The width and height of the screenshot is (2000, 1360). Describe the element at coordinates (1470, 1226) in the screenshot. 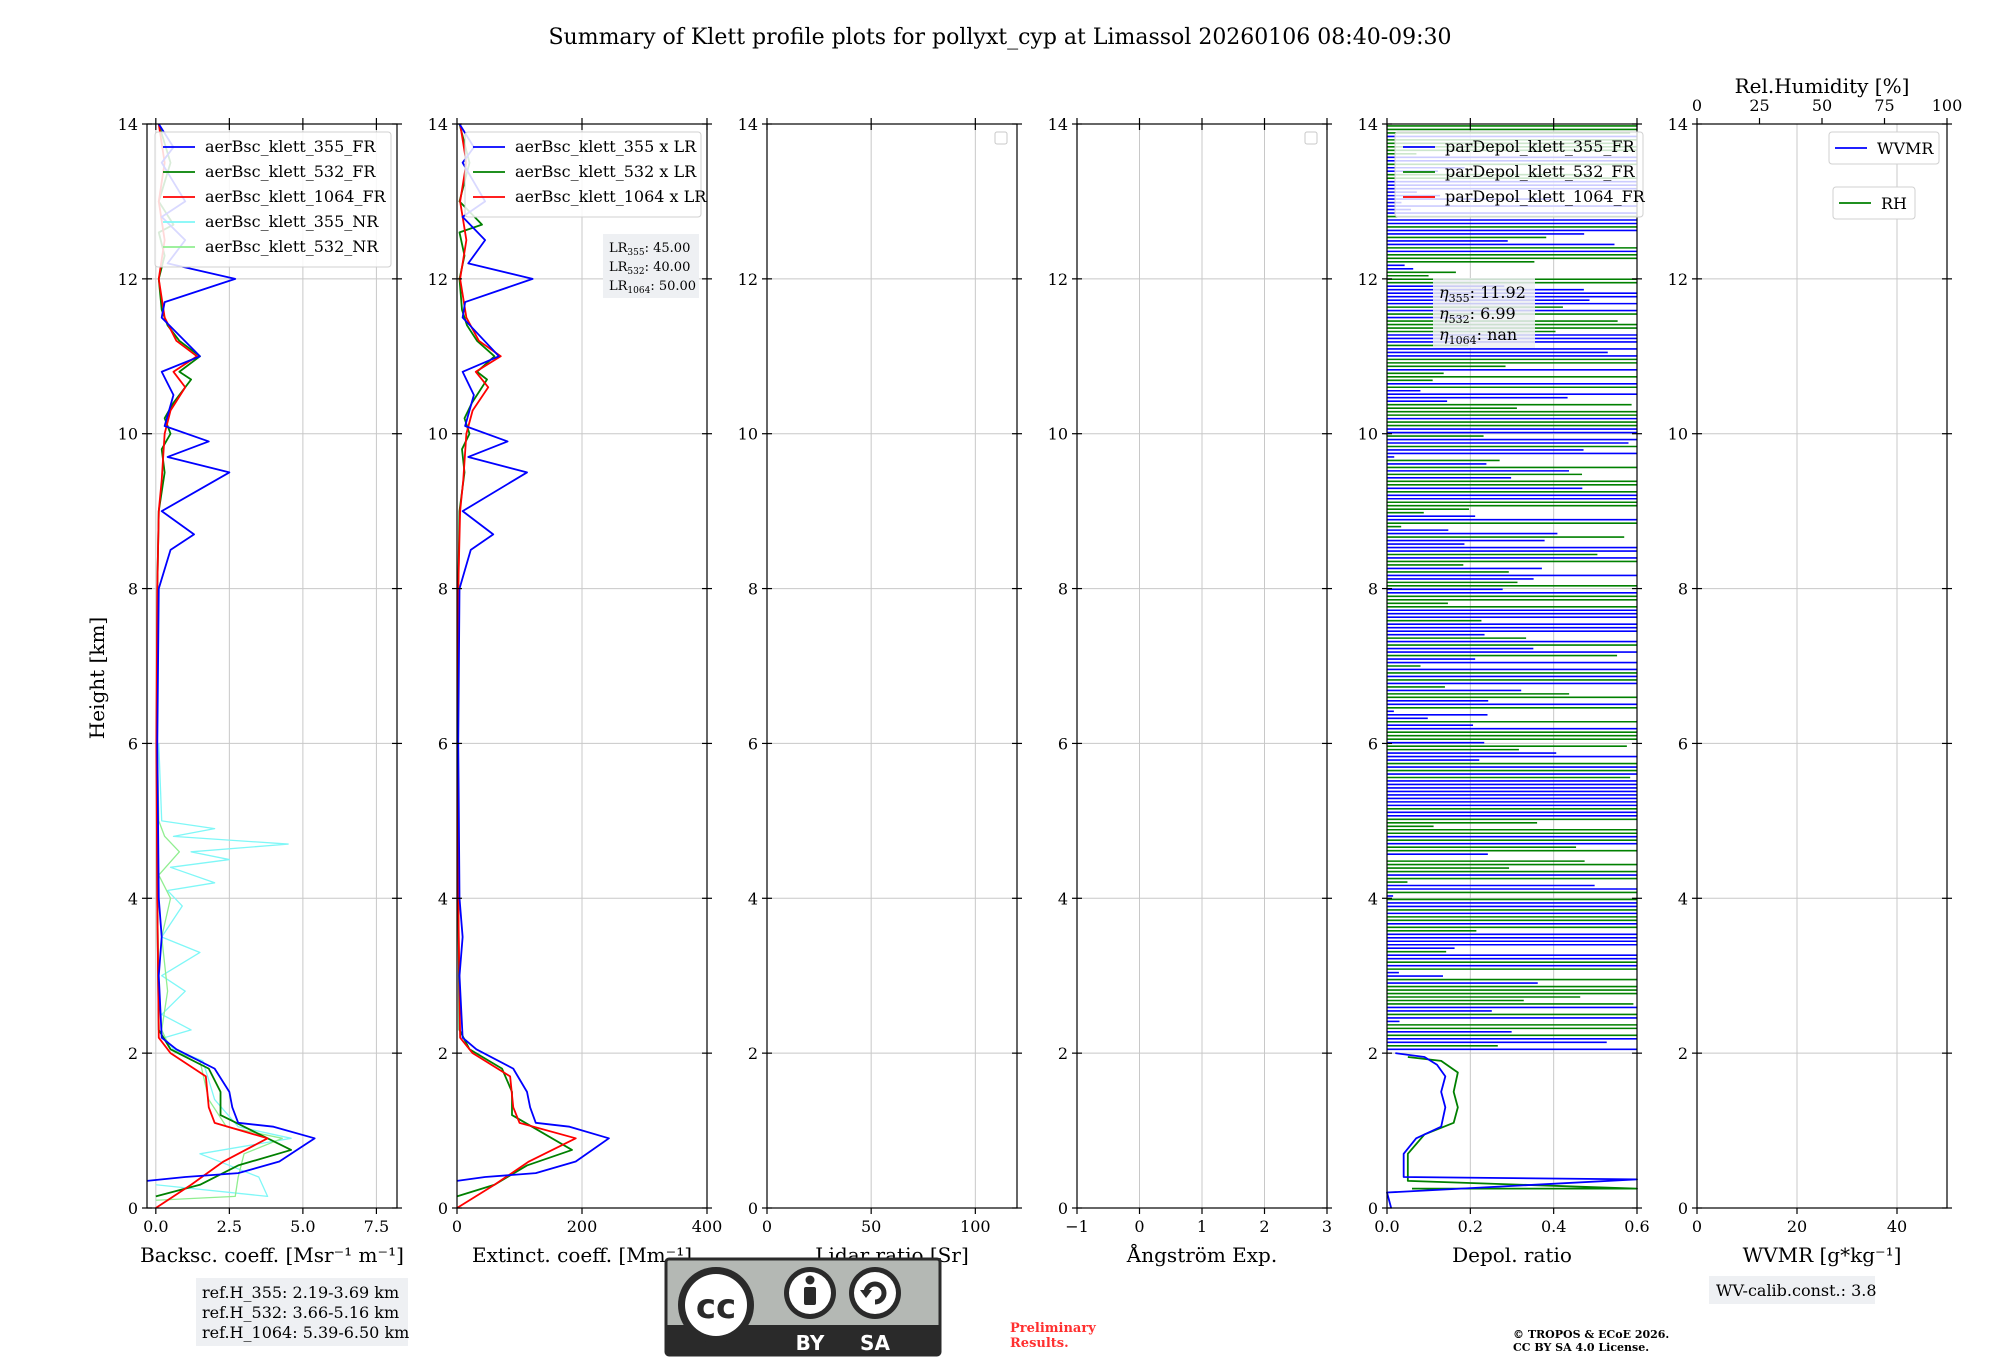

I see `x-tick-label: 0.2` at that location.